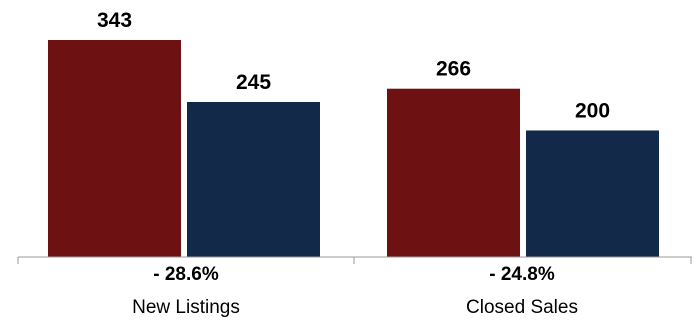 Image resolution: width=696 pixels, height=322 pixels. I want to click on category-label-closed-sales: Closed Sales, so click(522, 307).